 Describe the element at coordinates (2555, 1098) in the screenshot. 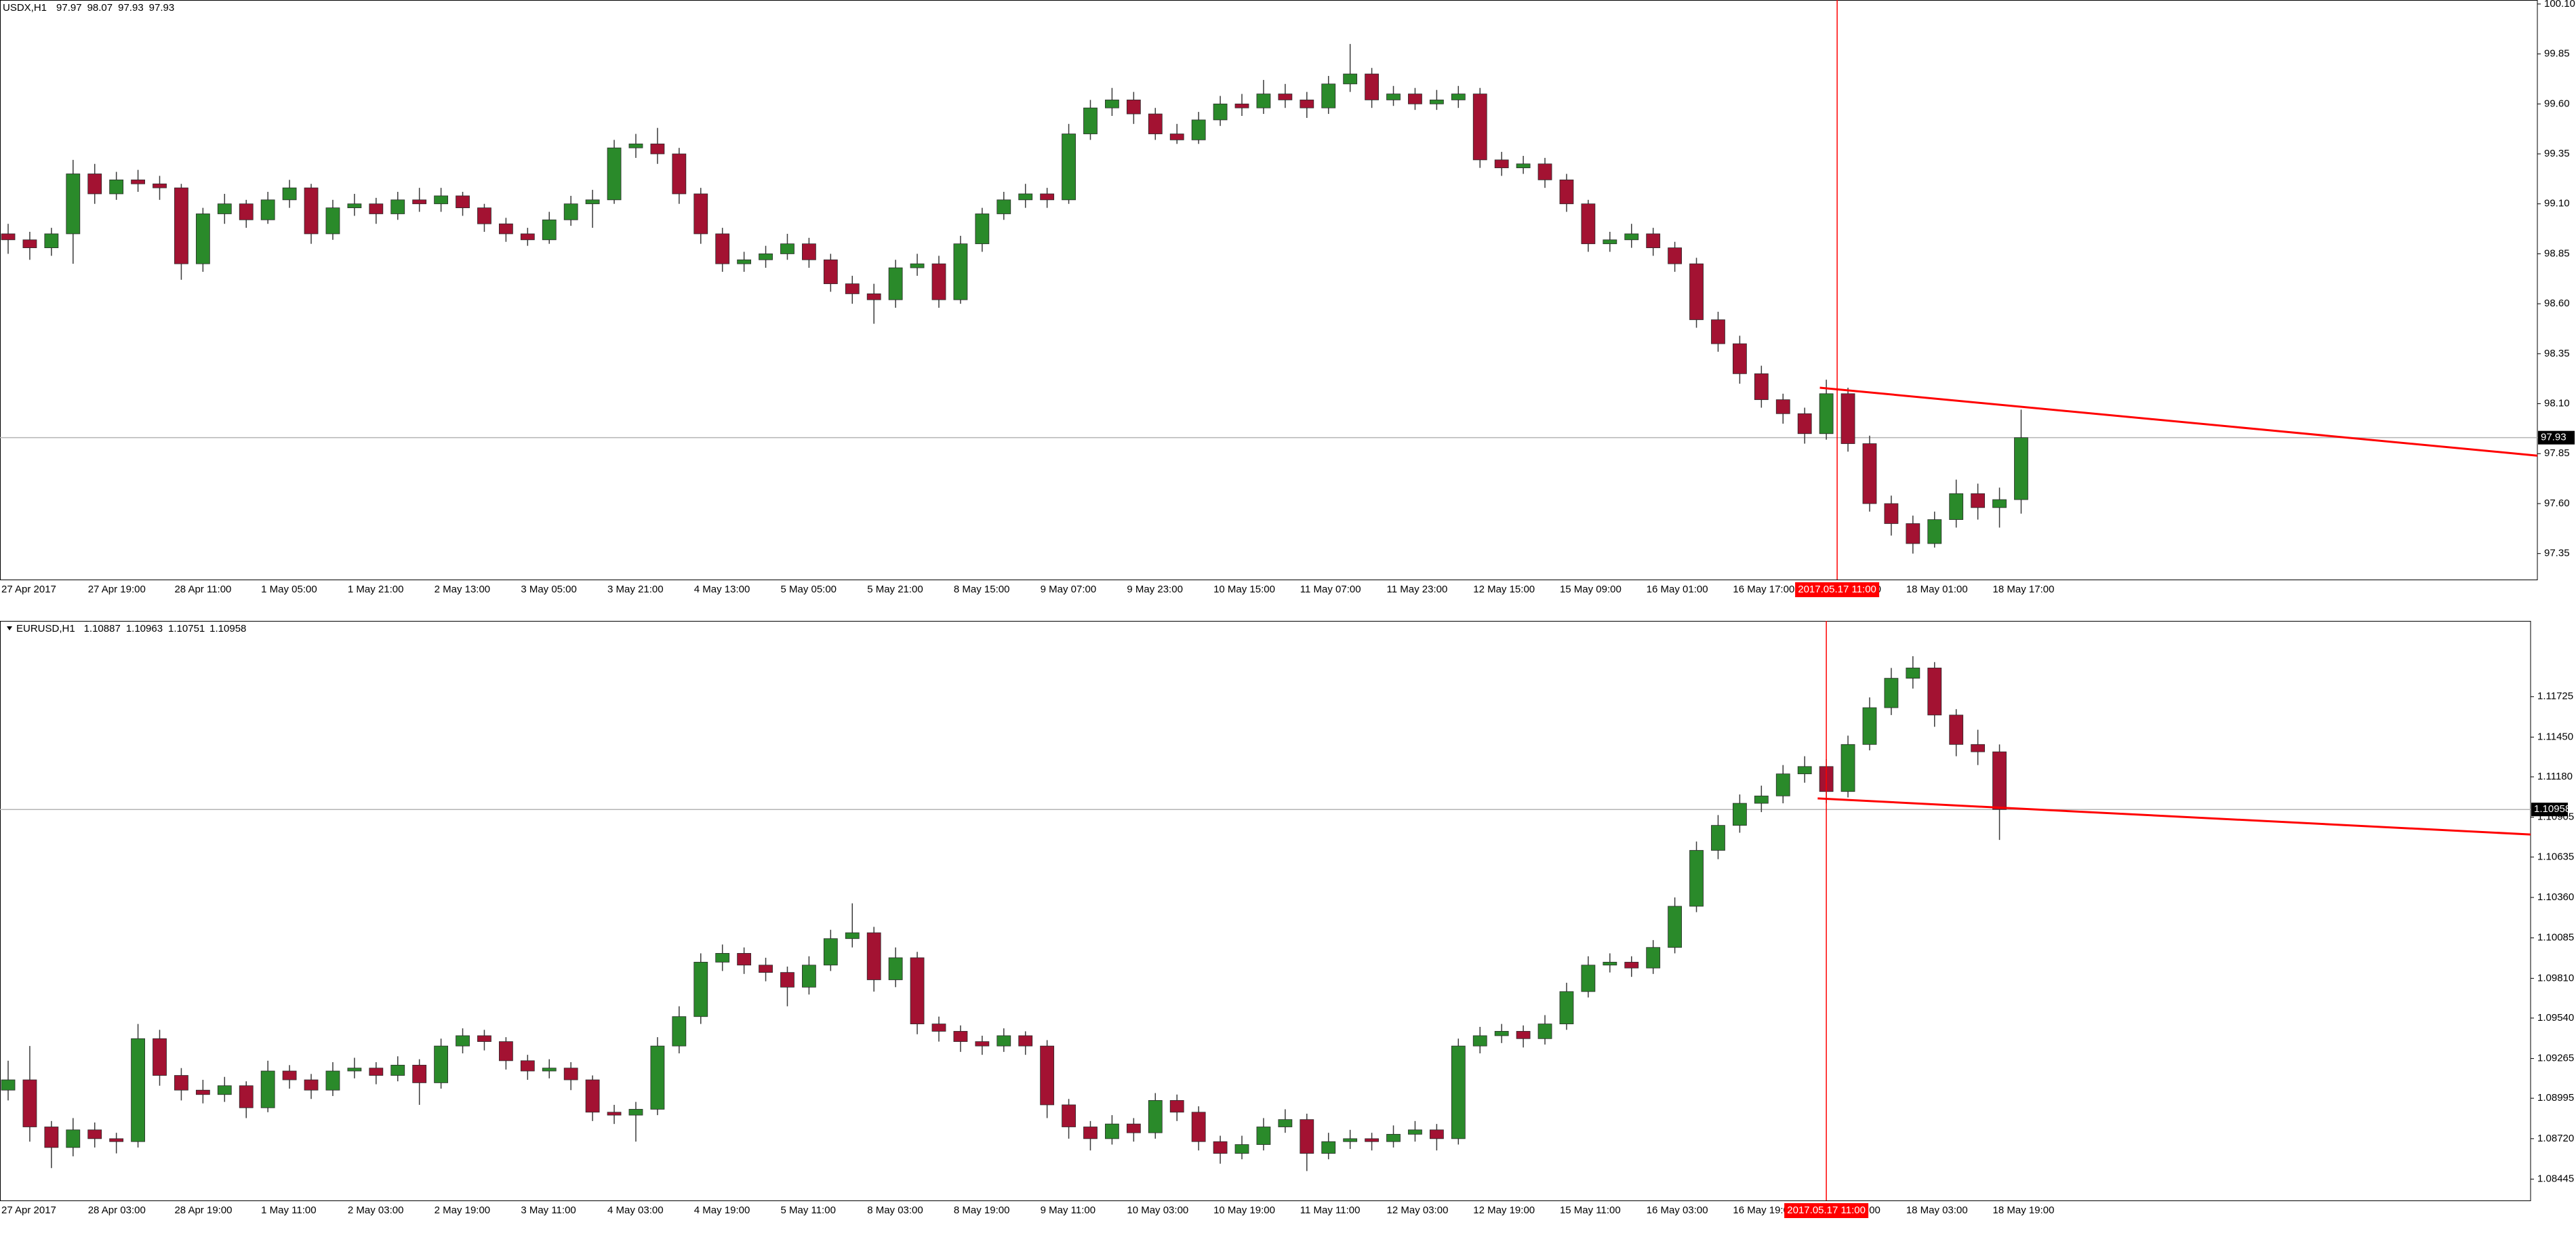

I see `y-tick-label: 1.08995` at that location.